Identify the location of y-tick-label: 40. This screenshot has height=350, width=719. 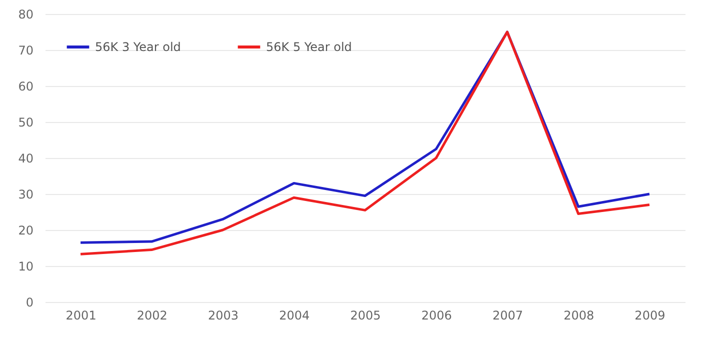
(26, 159).